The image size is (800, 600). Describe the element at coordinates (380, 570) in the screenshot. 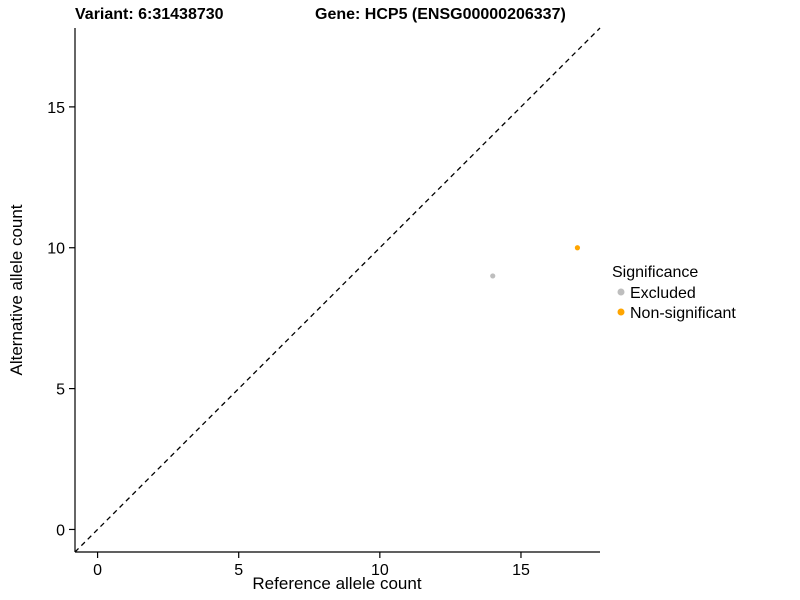

I see `x-tick-label: 10` at that location.